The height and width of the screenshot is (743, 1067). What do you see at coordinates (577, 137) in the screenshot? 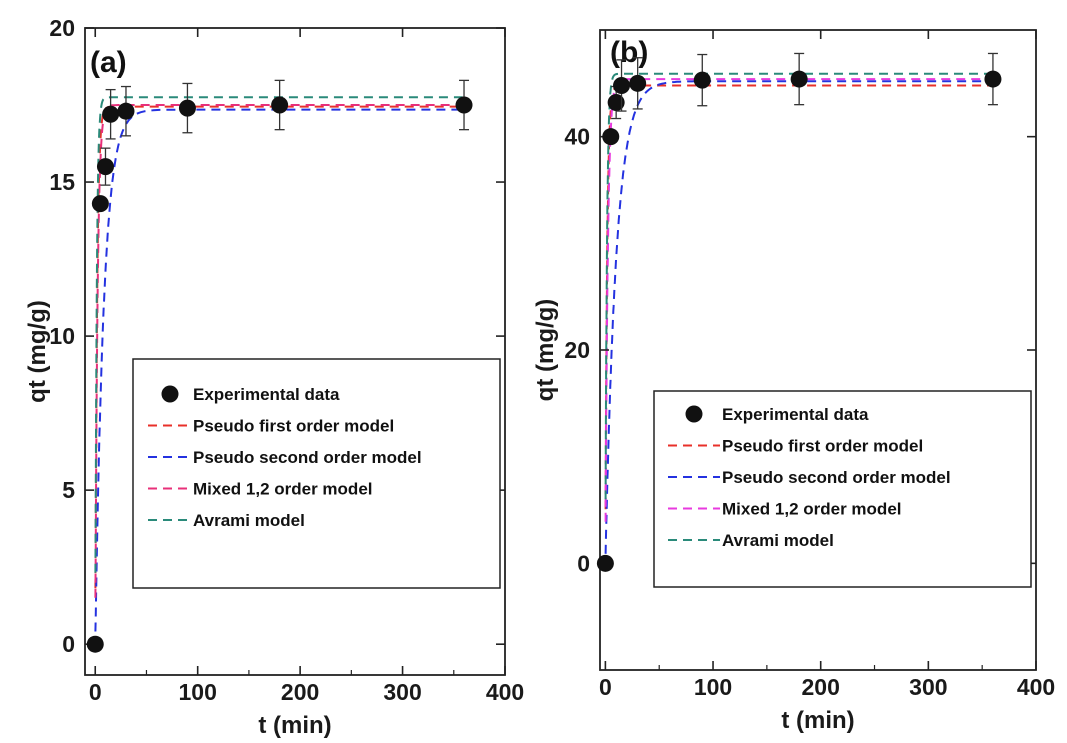
I see `y-tick-label: 40` at bounding box center [577, 137].